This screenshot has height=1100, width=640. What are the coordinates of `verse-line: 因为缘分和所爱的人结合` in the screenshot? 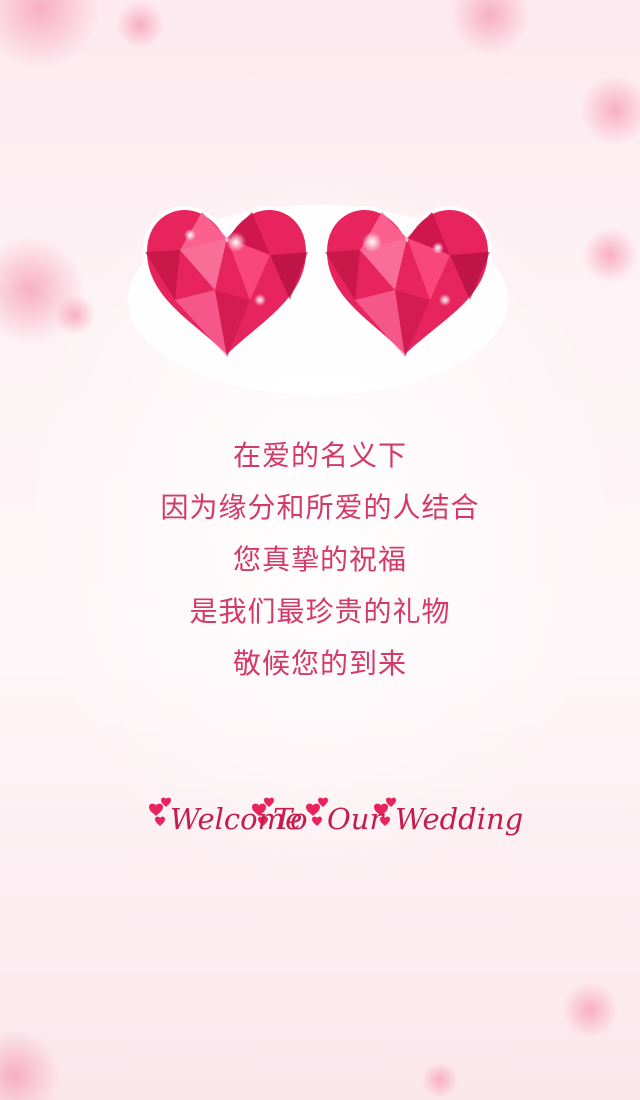 It's located at (320, 507).